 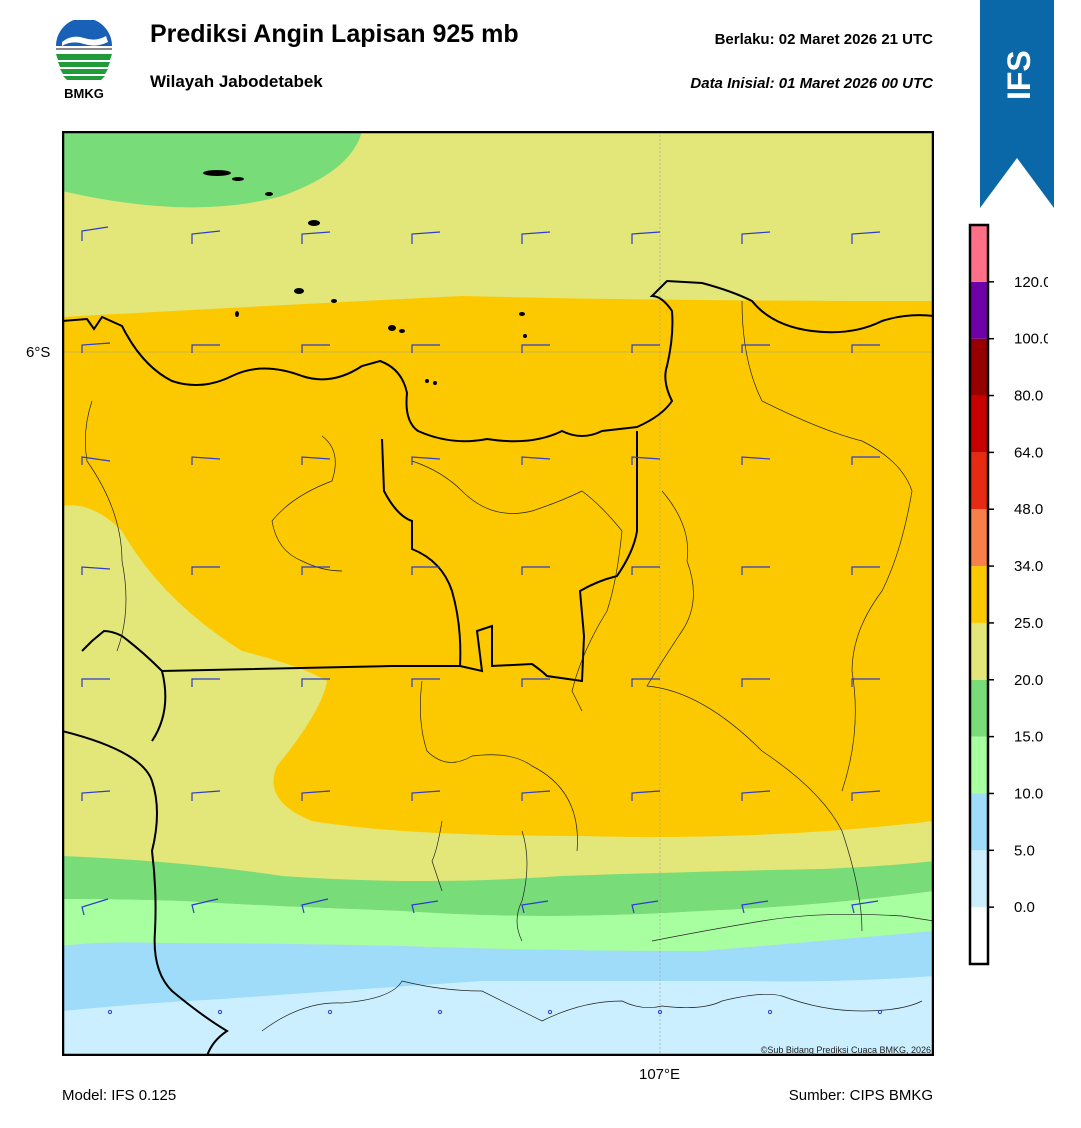 What do you see at coordinates (236, 81) in the screenshot?
I see `map-subtitle: Wilayah Jabodetabek` at bounding box center [236, 81].